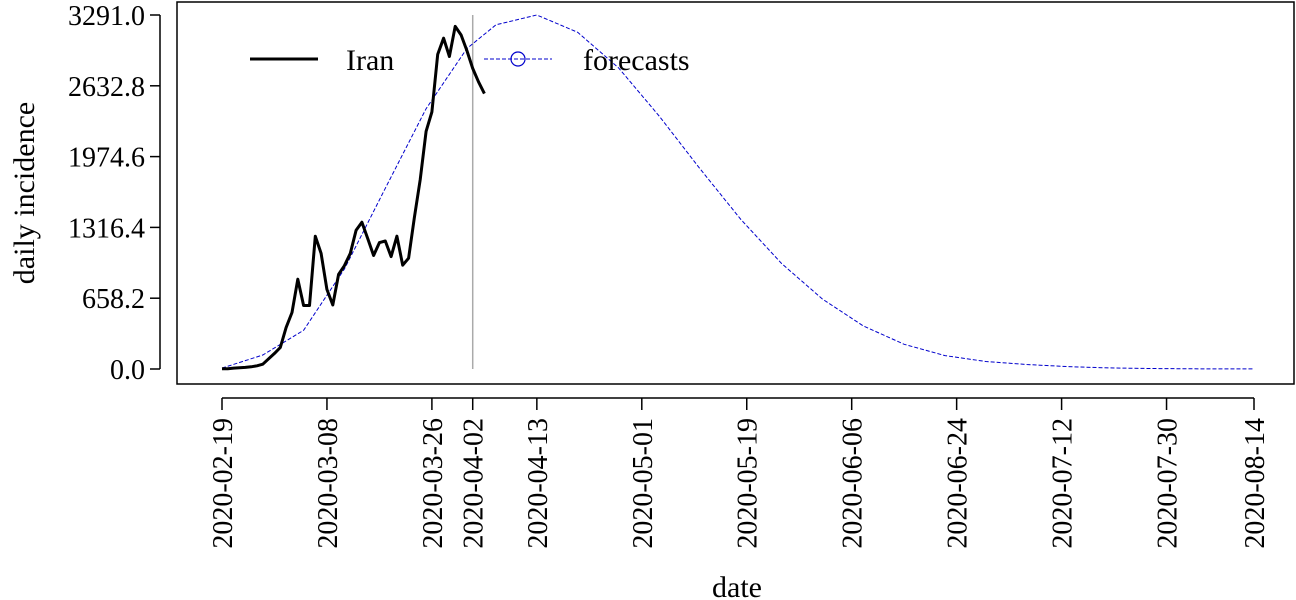 This screenshot has height=600, width=1296. I want to click on legend-forecasts-label: forecasts, so click(636, 60).